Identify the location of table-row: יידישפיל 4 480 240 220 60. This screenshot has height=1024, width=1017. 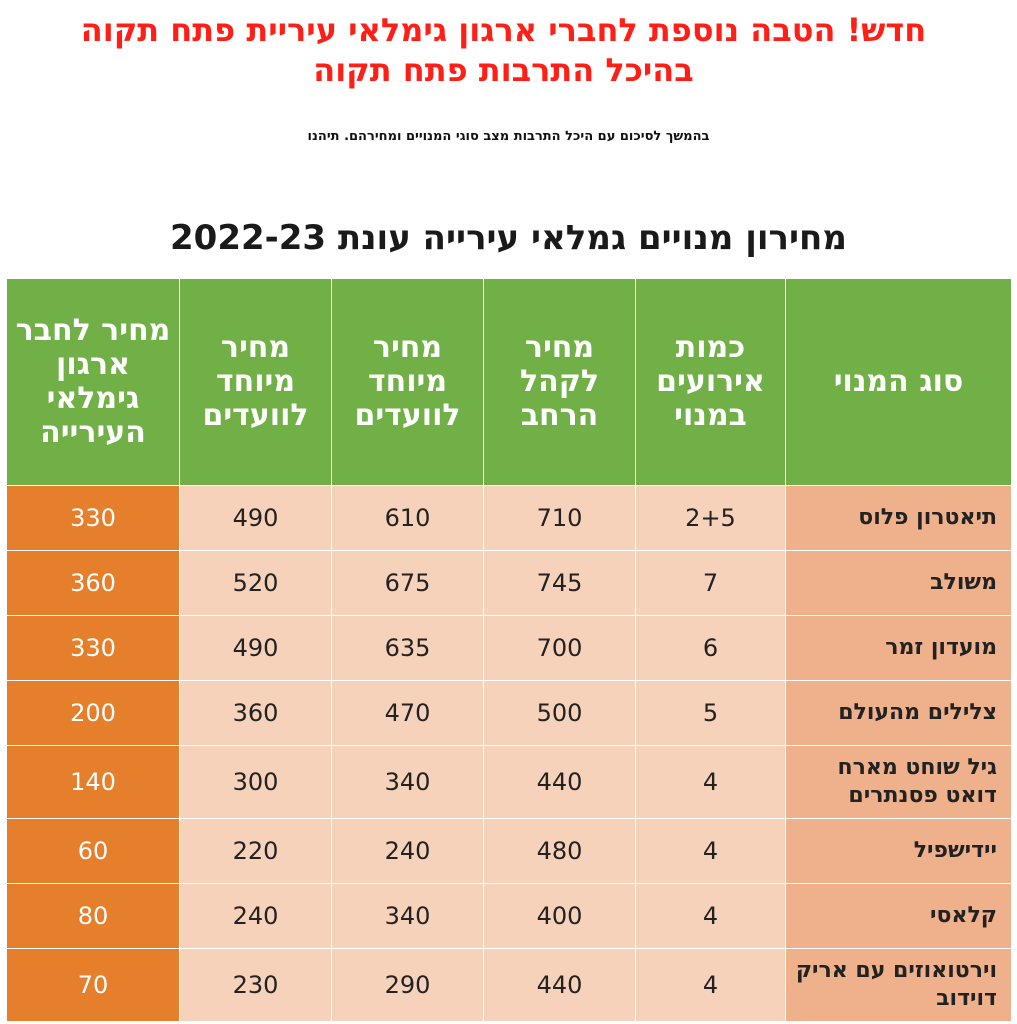
(509, 851).